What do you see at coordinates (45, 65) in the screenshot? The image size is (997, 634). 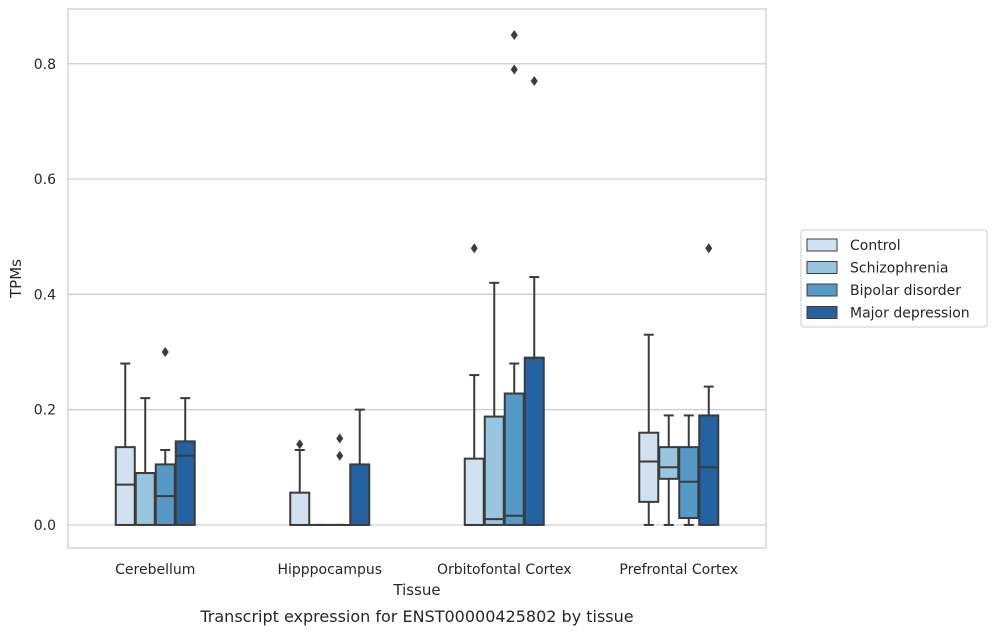 I see `y-tick-label: 0.8` at bounding box center [45, 65].